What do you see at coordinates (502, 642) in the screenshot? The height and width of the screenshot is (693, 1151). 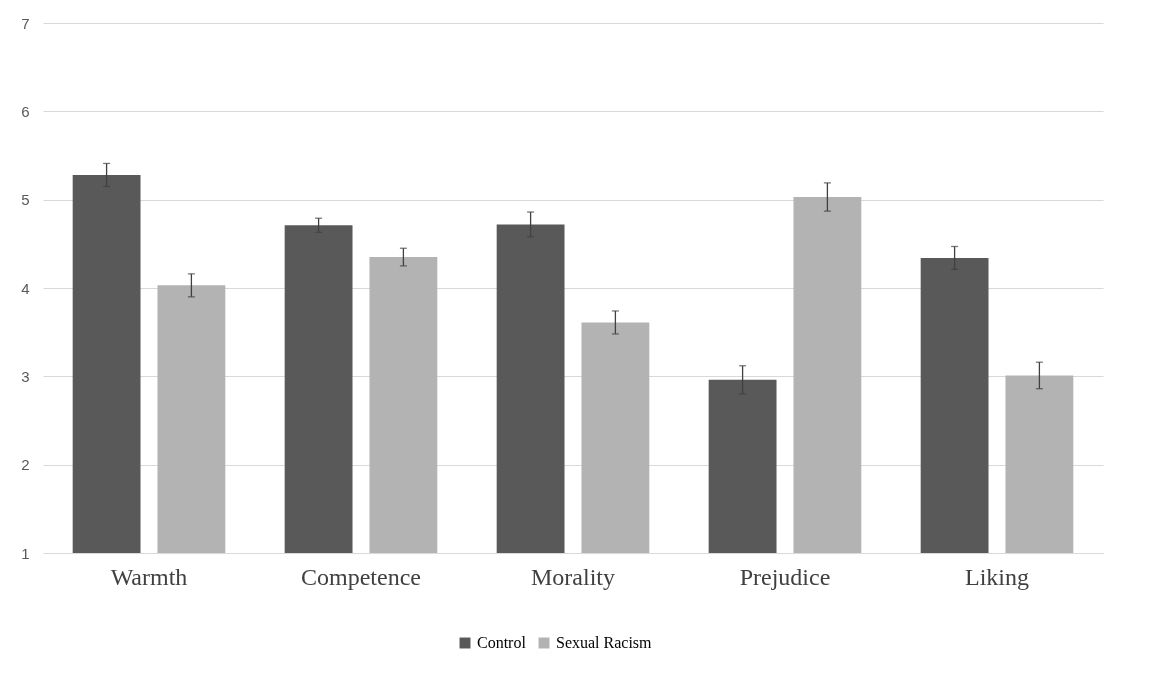 I see `legend-label: Control` at bounding box center [502, 642].